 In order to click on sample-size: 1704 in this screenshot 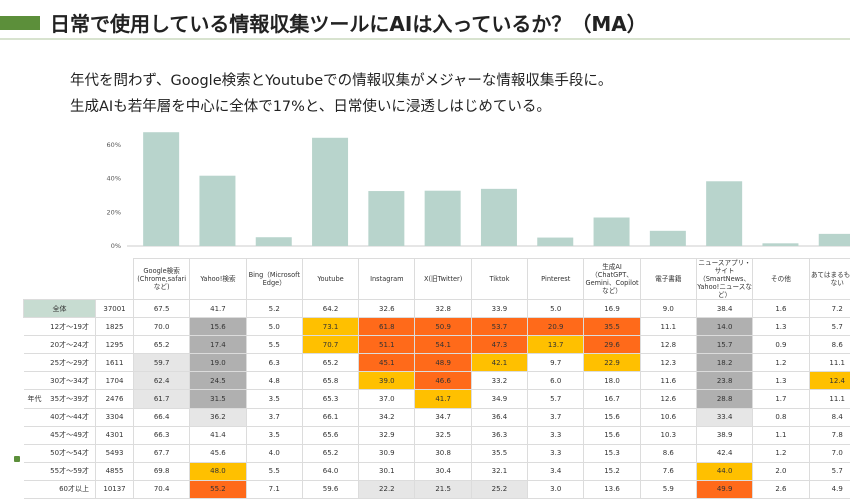, I will do `click(115, 381)`.